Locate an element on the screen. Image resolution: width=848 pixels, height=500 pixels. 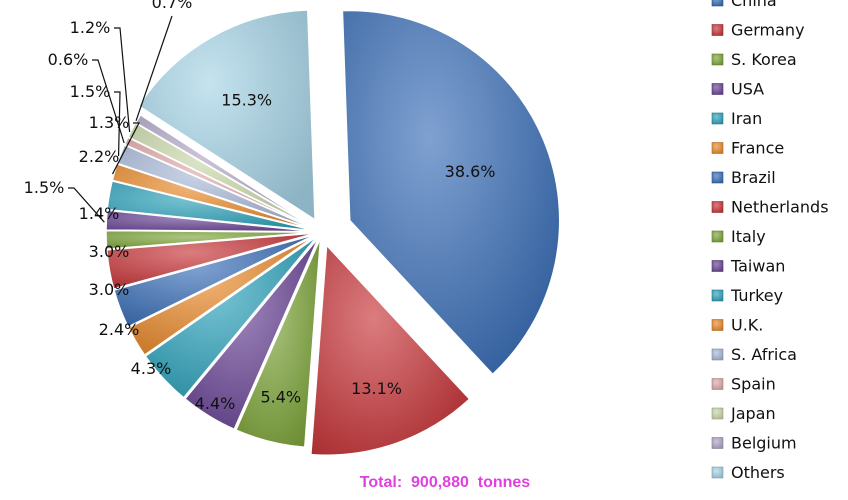
legend-swatch-brazil is located at coordinates (717, 177).